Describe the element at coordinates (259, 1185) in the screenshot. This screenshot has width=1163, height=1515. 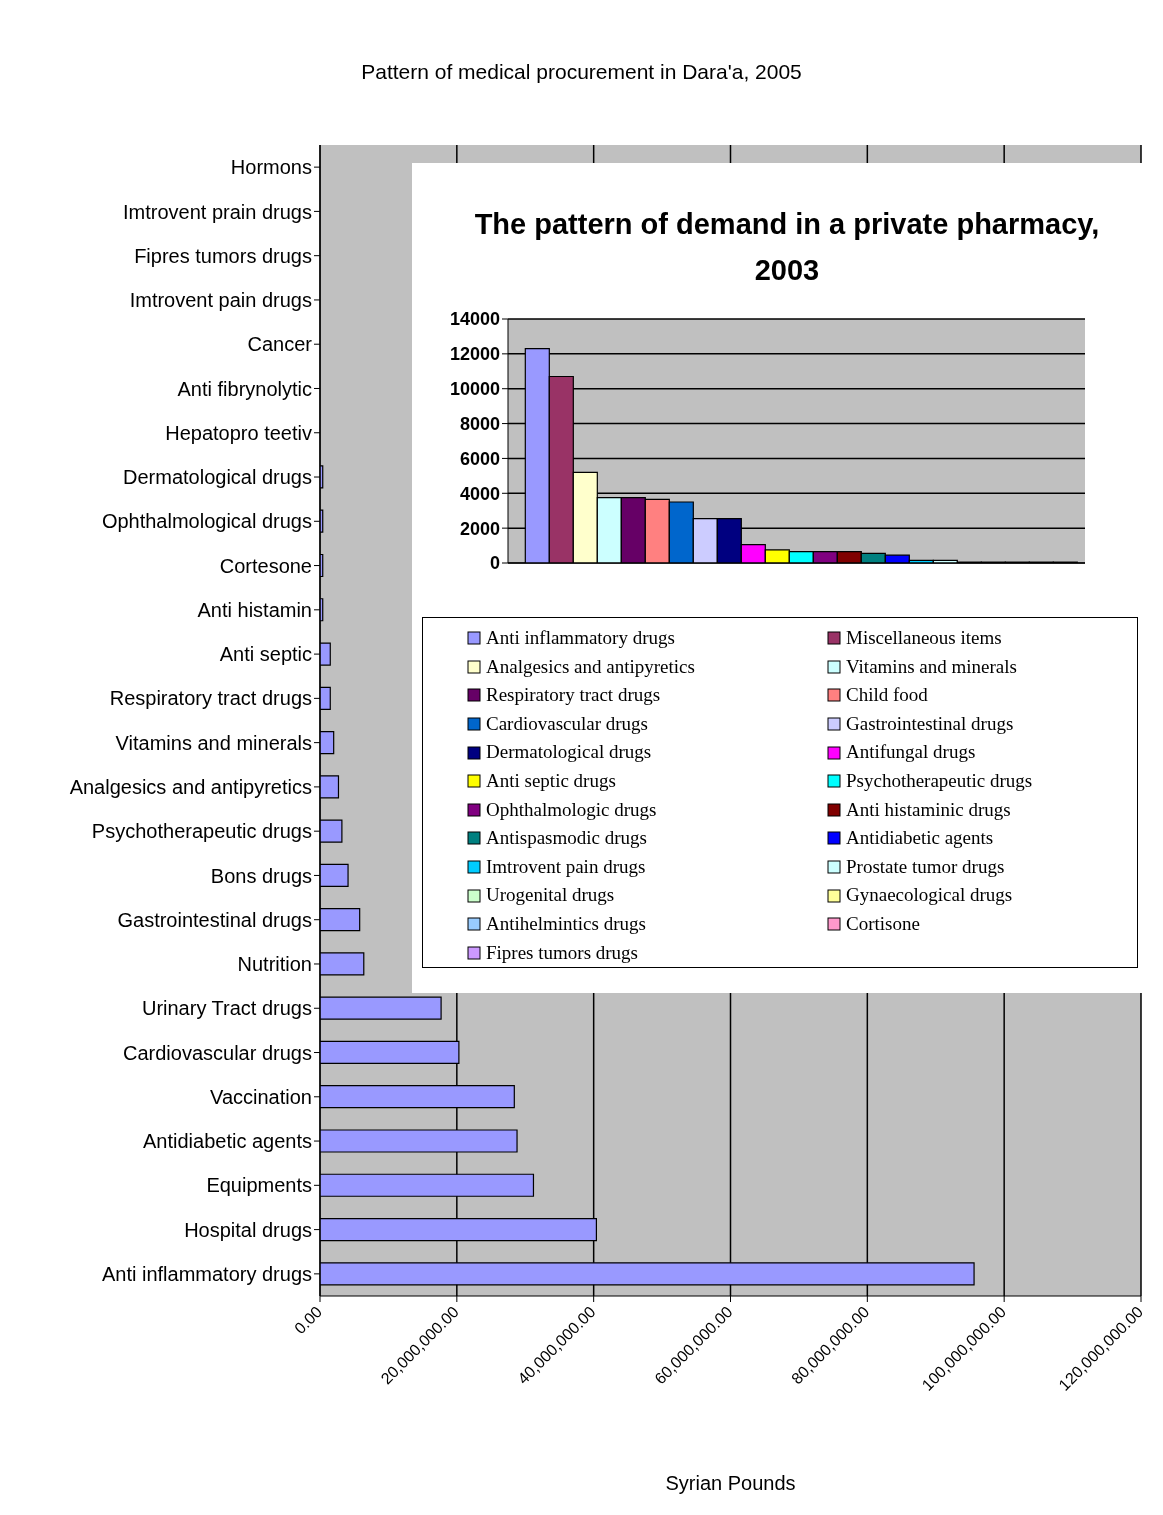
I see `y-tick-label: Equipments` at that location.